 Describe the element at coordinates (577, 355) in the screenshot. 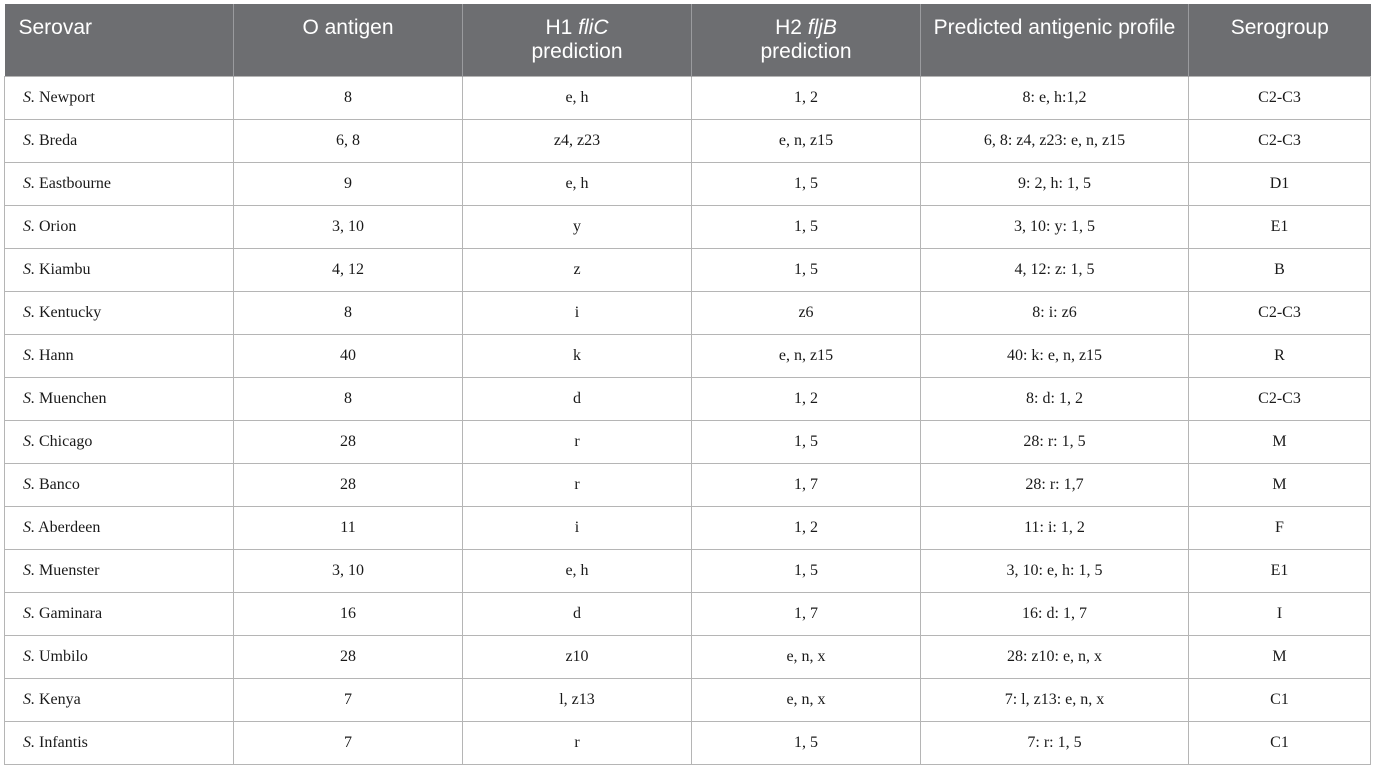

I see `cell-h1-prediction: k` at that location.